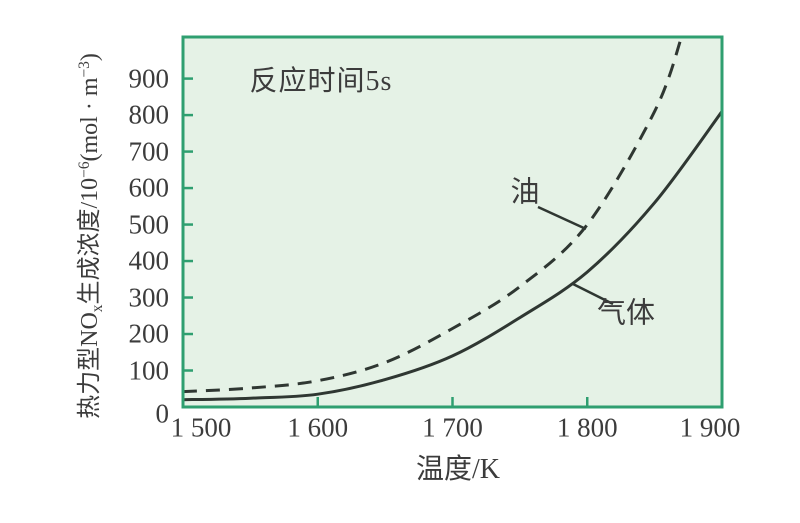 This screenshot has height=523, width=800. Describe the element at coordinates (321, 81) in the screenshot. I see `annotation-reaction-time: 反应时间5s` at that location.